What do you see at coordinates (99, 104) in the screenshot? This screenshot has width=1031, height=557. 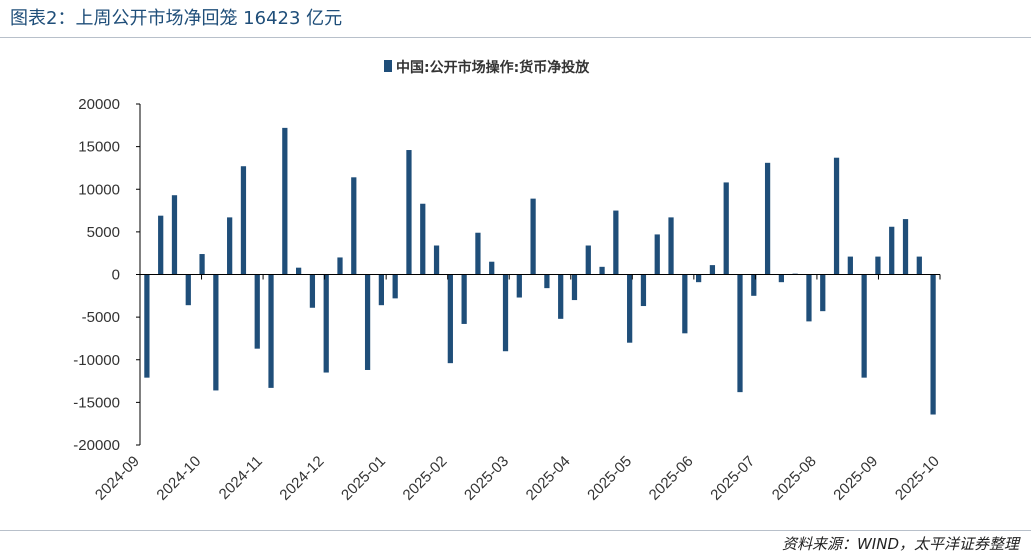 I see `y-tick-label: 20000` at bounding box center [99, 104].